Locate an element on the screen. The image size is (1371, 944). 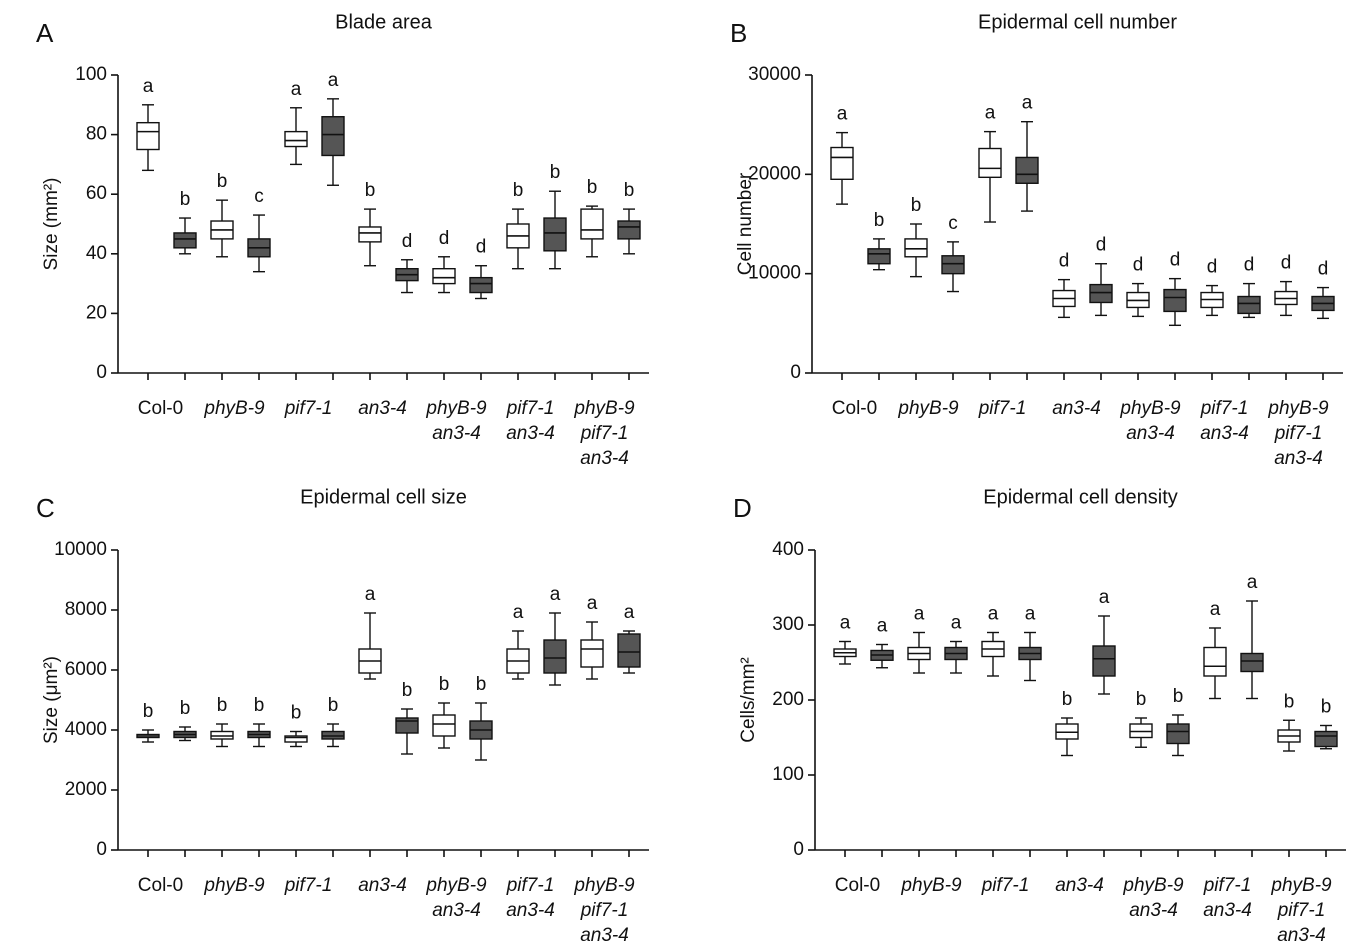
y-tick-label: 20000 is located at coordinates (774, 173).